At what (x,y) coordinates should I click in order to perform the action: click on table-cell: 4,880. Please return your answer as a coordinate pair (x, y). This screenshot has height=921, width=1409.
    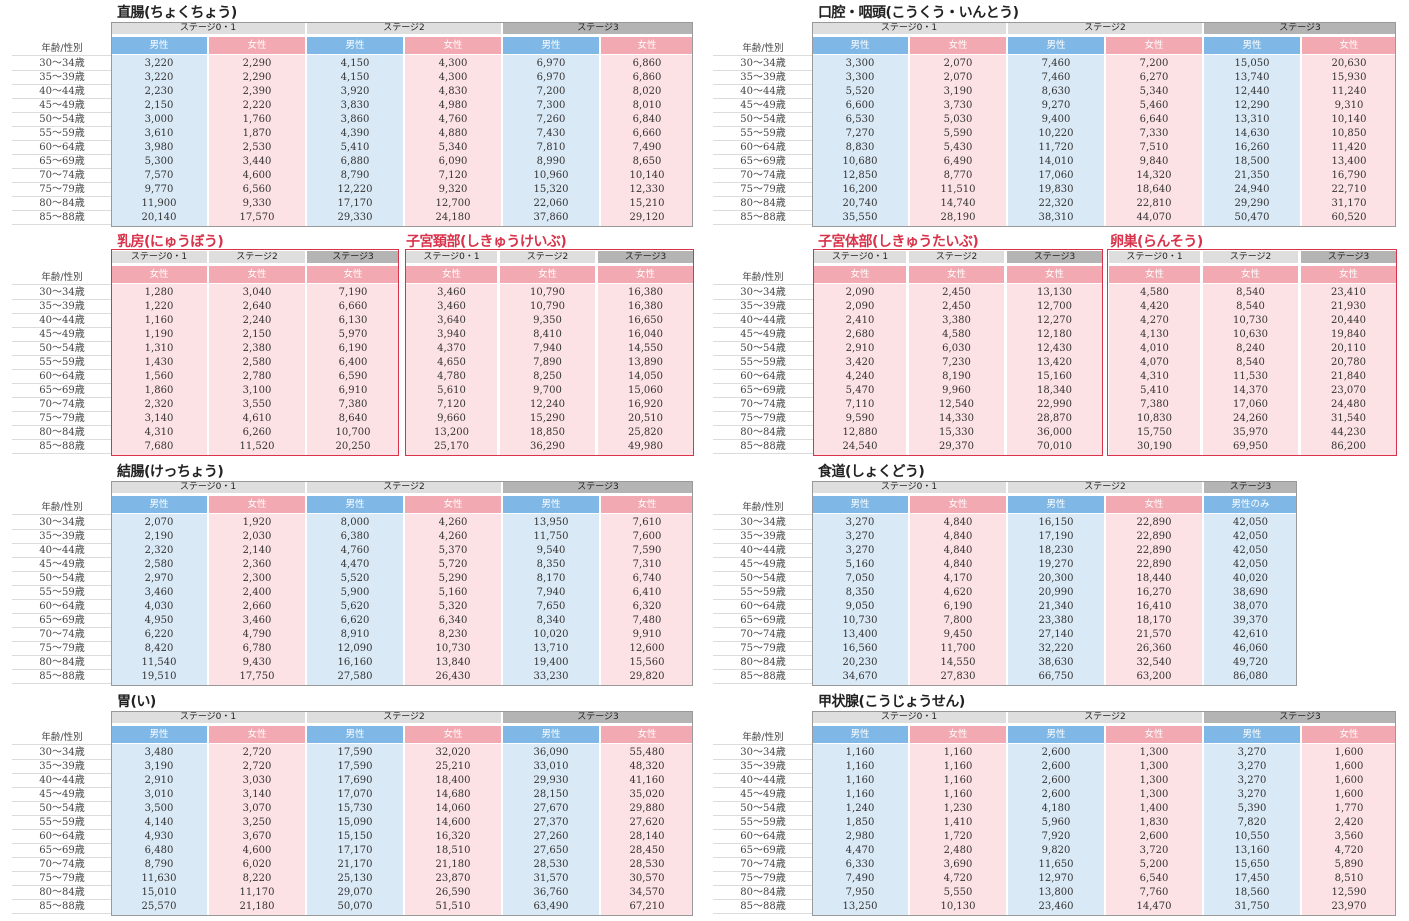
    Looking at the image, I should click on (453, 133).